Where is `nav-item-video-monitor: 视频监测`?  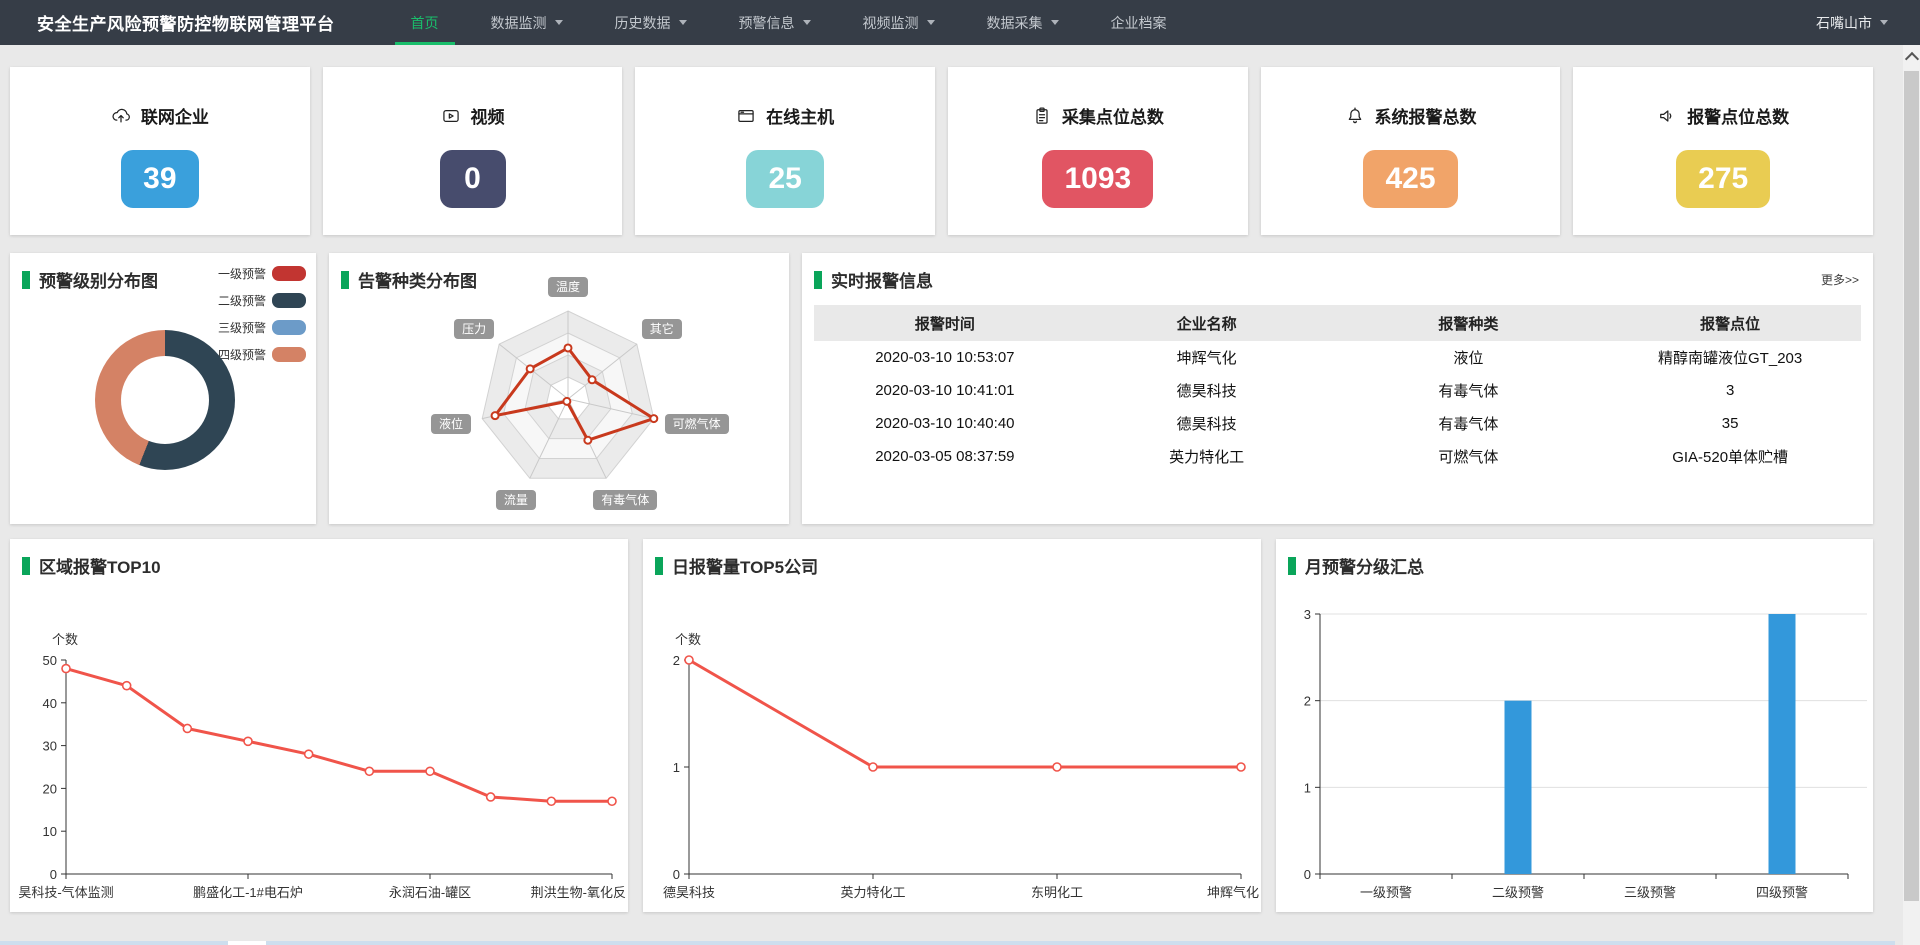 nav-item-video-monitor: 视频监测 is located at coordinates (899, 22).